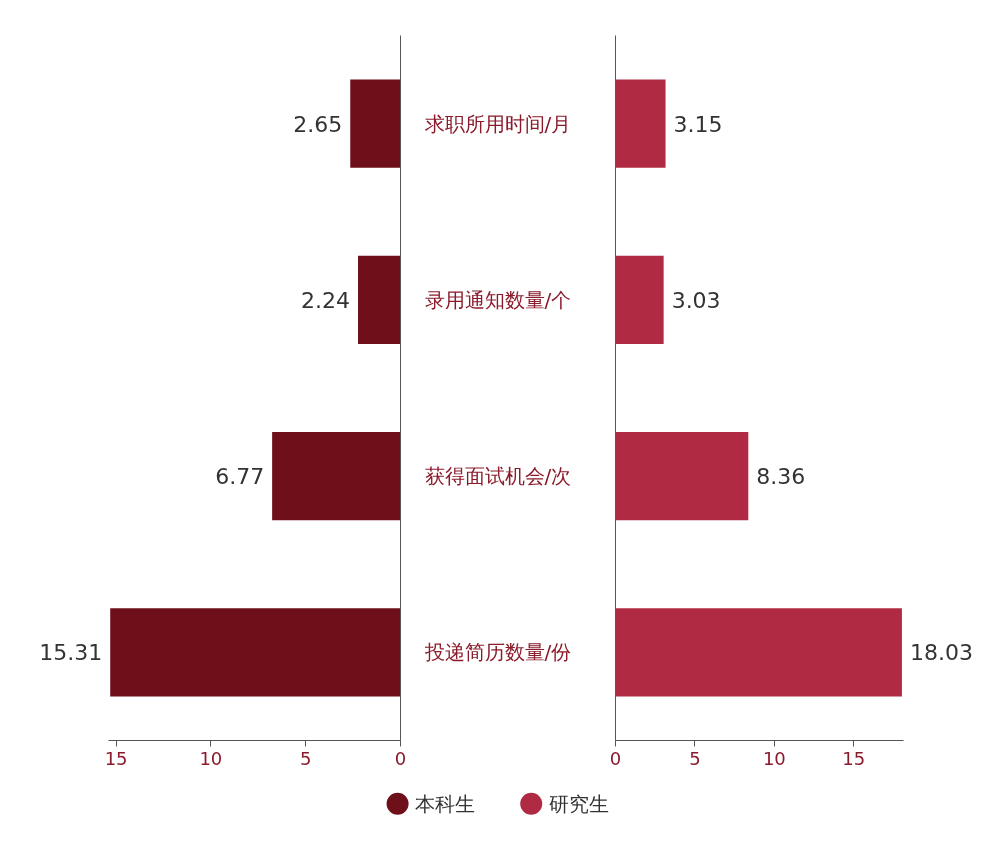  I want to click on legend-label: 研究生, so click(579, 803).